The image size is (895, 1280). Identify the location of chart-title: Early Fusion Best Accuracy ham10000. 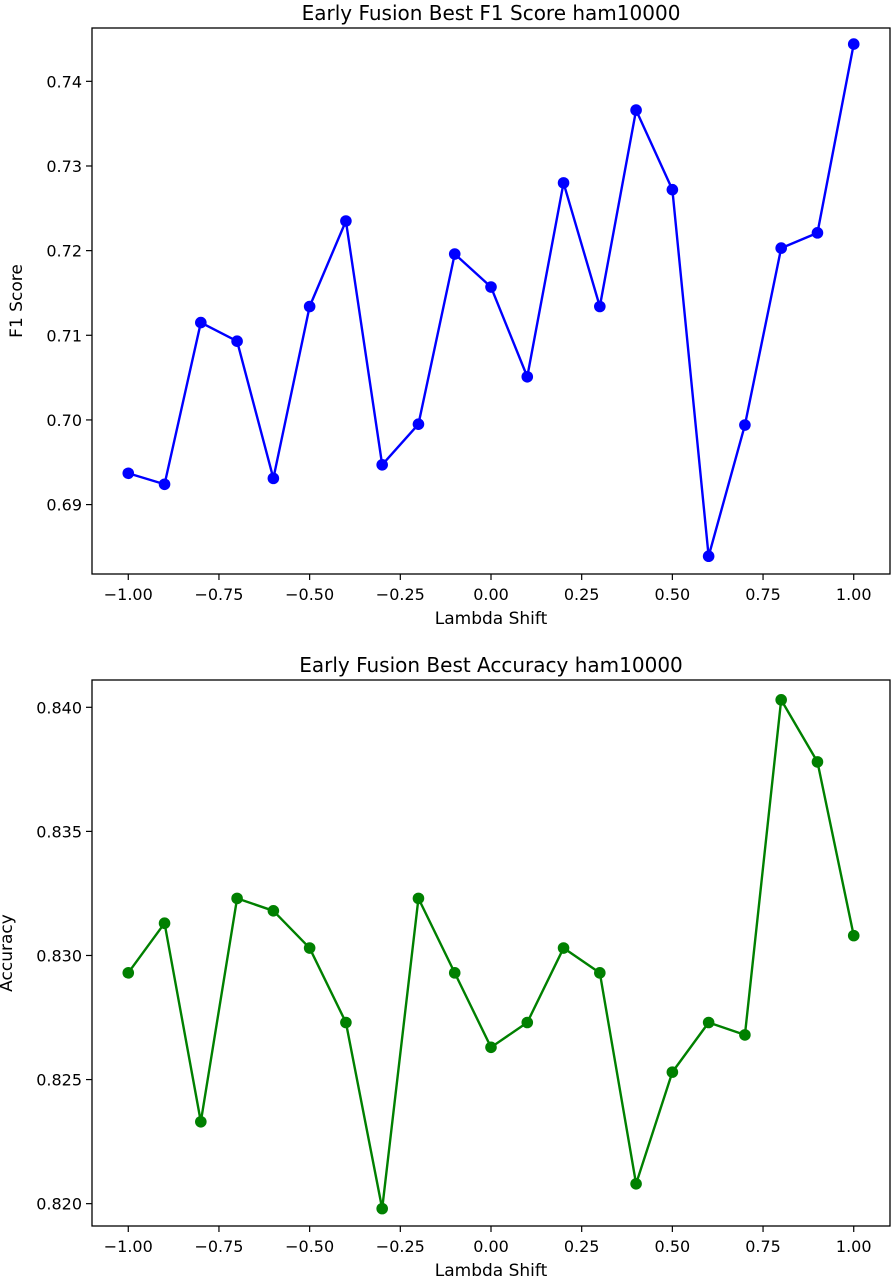
(491, 665).